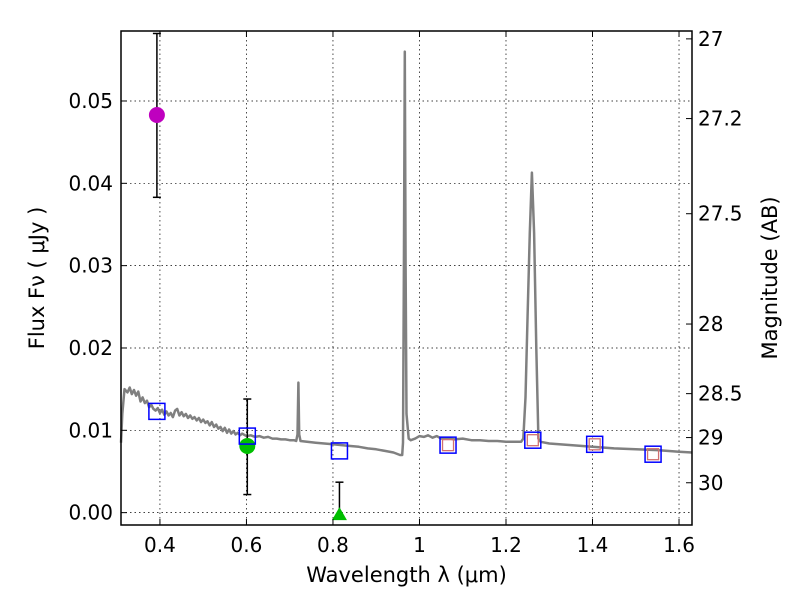 Image resolution: width=800 pixels, height=600 pixels. I want to click on y-tick-label: 0.00, so click(90, 513).